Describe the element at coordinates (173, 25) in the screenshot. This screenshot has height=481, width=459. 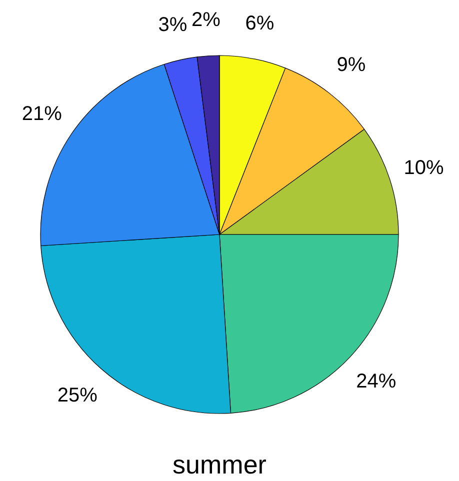
I see `data-label: 3%` at that location.